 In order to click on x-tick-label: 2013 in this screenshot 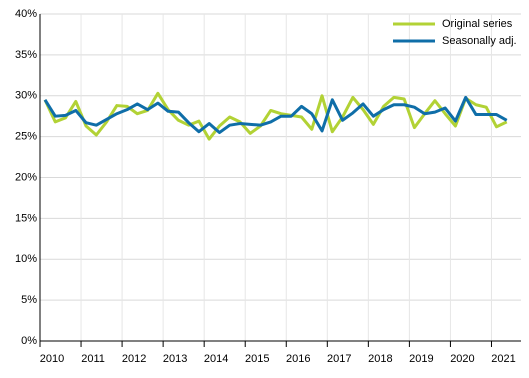, I will do `click(175, 359)`.